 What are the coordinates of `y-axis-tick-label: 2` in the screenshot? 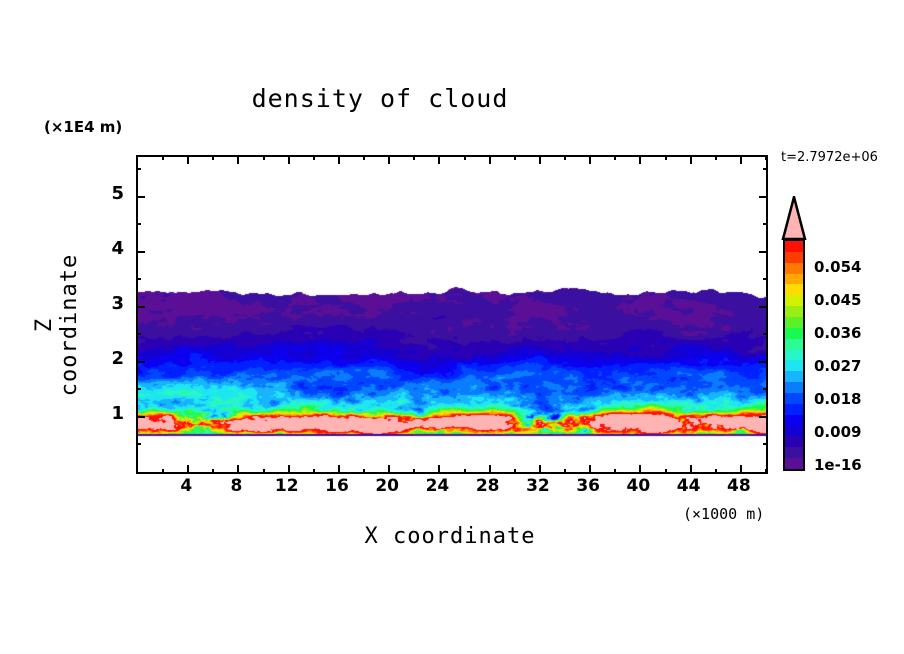 It's located at (117, 358).